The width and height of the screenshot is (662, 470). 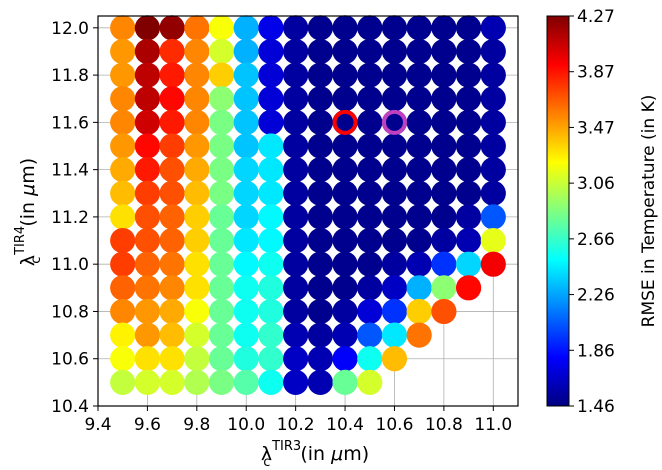 What do you see at coordinates (596, 407) in the screenshot?
I see `colorbar-tick-label: 1.46` at bounding box center [596, 407].